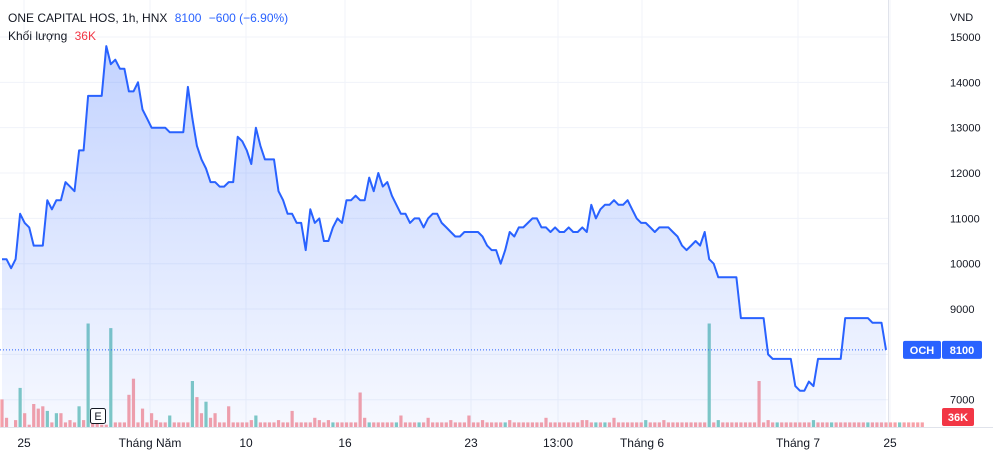 This screenshot has width=993, height=460. Describe the element at coordinates (965, 219) in the screenshot. I see `y-tick-label: 11000` at that location.